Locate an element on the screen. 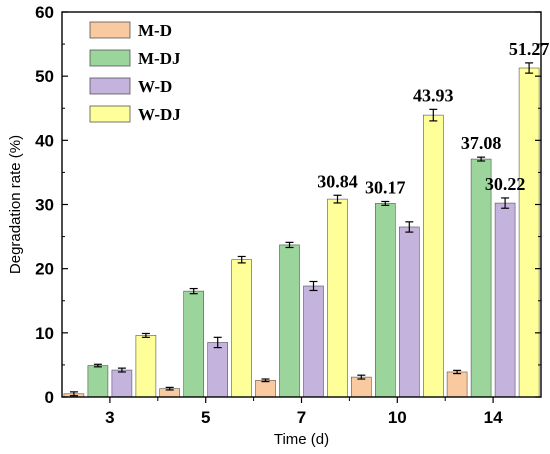 This screenshot has width=550, height=454. legend-swatch-w-dj is located at coordinates (110, 114).